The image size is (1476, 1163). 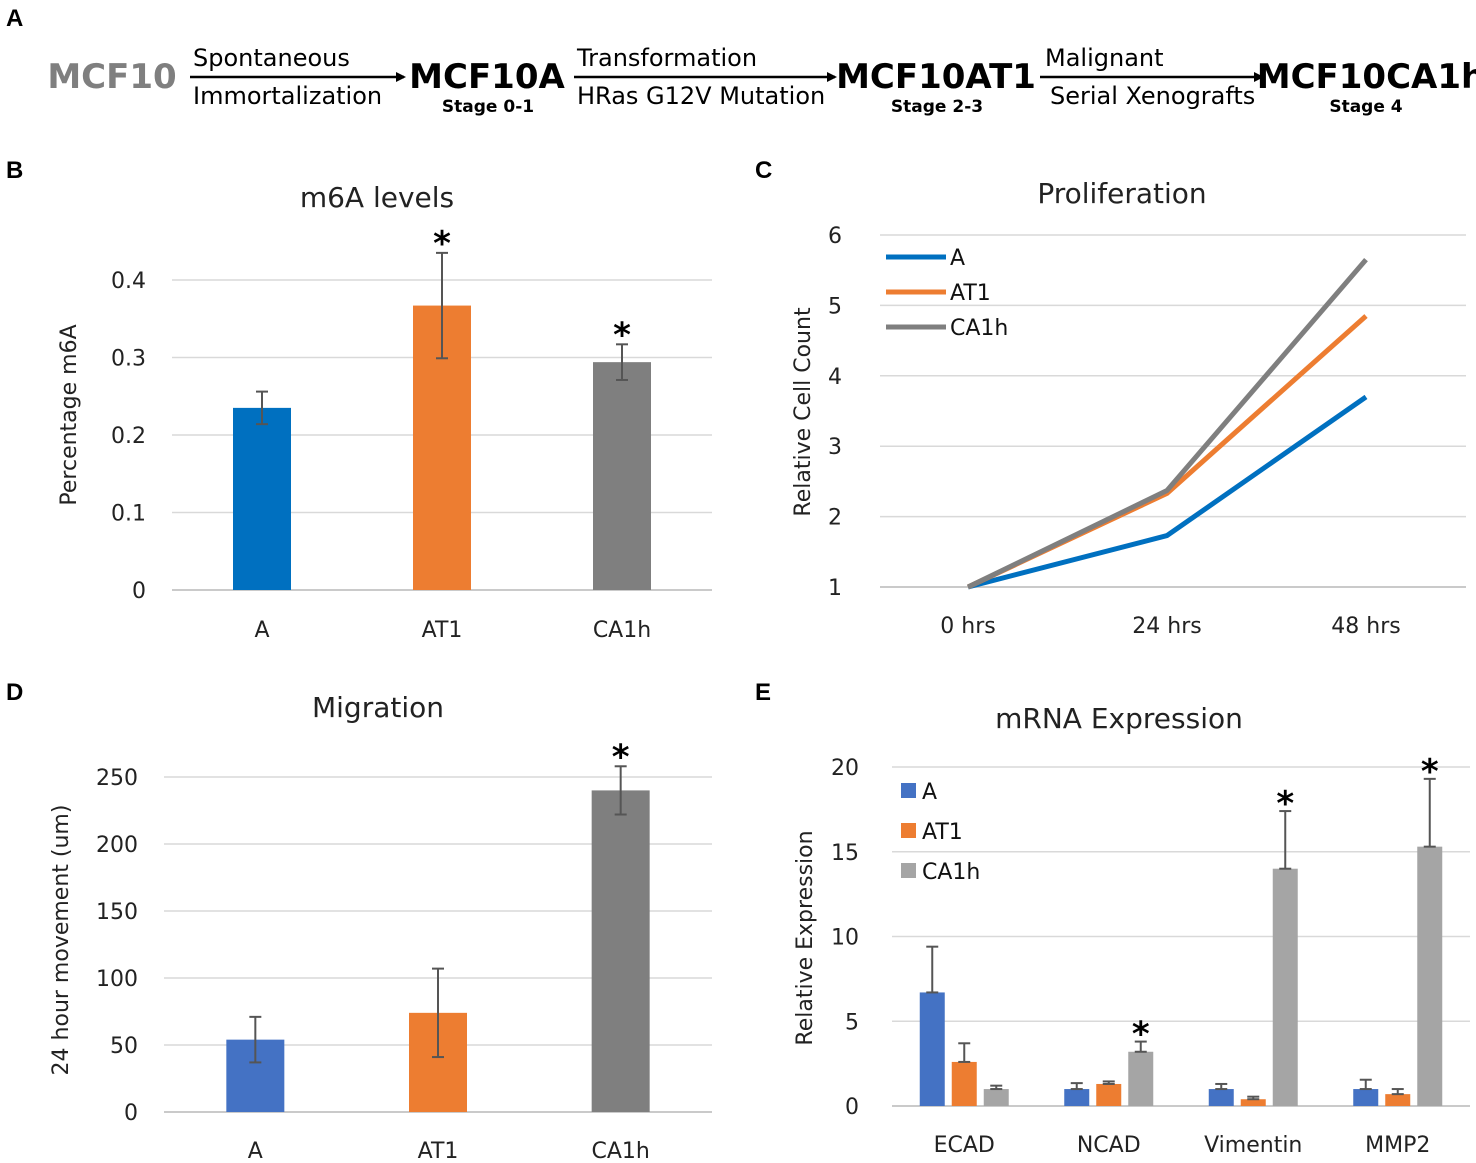 I want to click on bar-ecad-a, so click(x=932, y=1049).